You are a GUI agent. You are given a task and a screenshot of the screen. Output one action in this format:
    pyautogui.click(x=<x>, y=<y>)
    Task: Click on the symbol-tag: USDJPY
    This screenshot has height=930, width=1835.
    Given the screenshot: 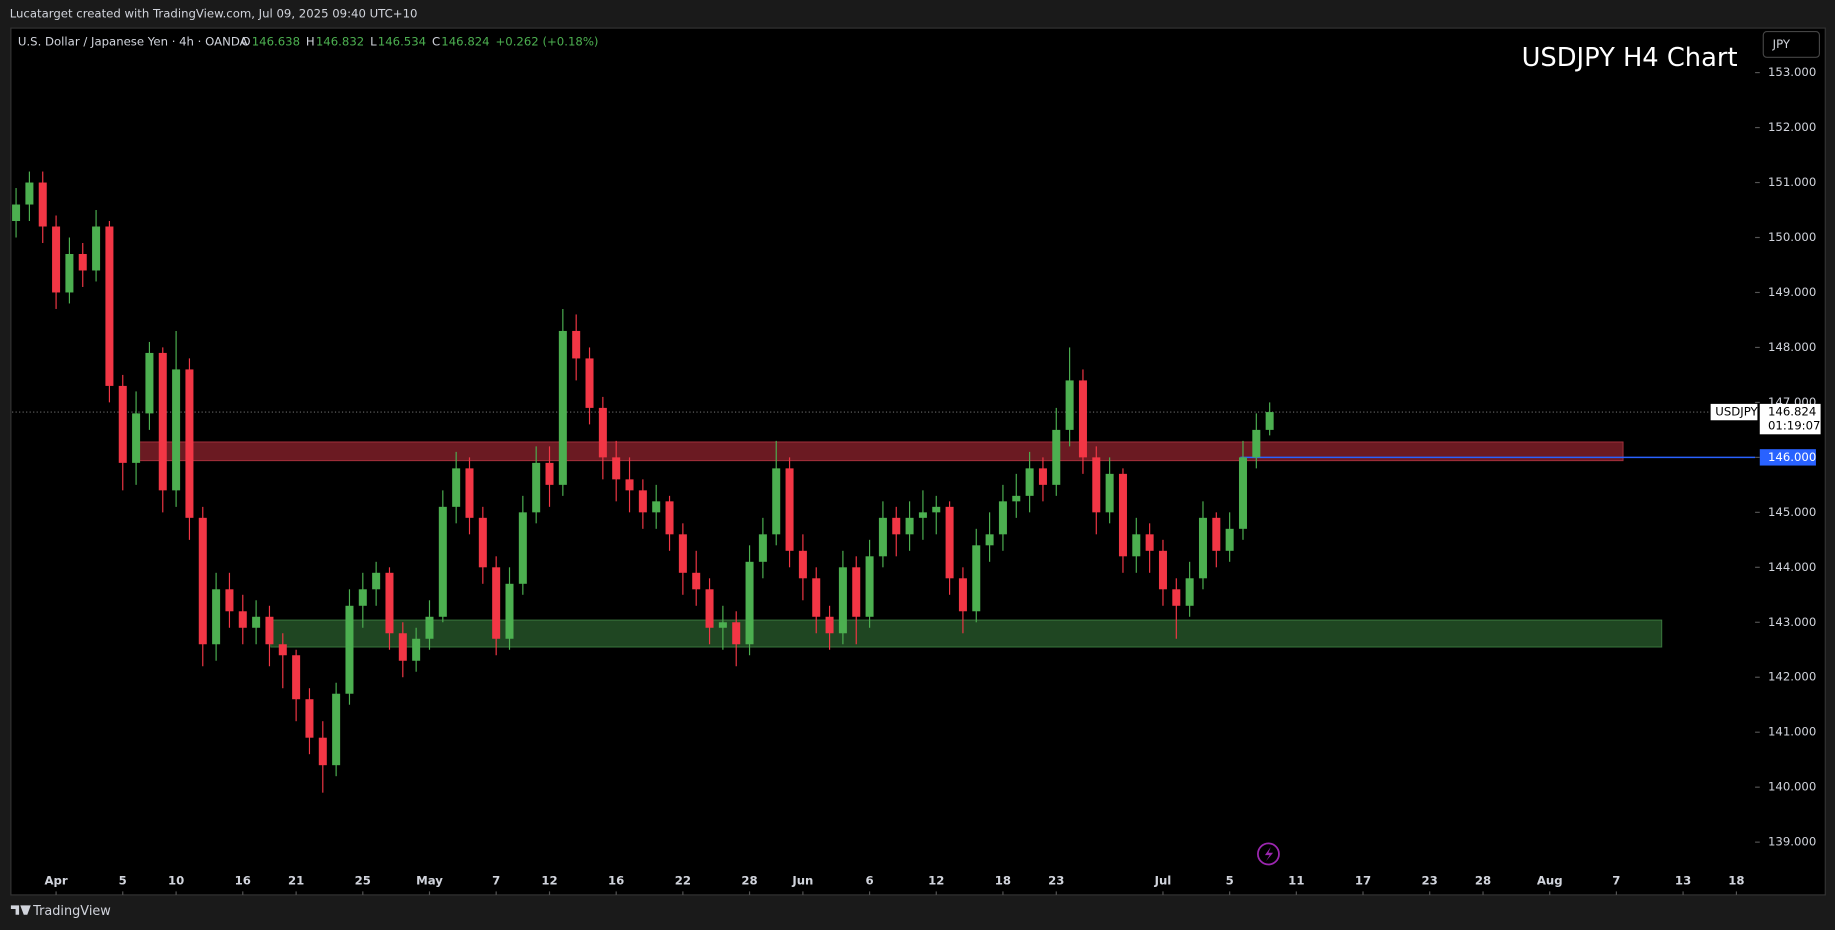 What is the action you would take?
    pyautogui.click(x=1736, y=412)
    